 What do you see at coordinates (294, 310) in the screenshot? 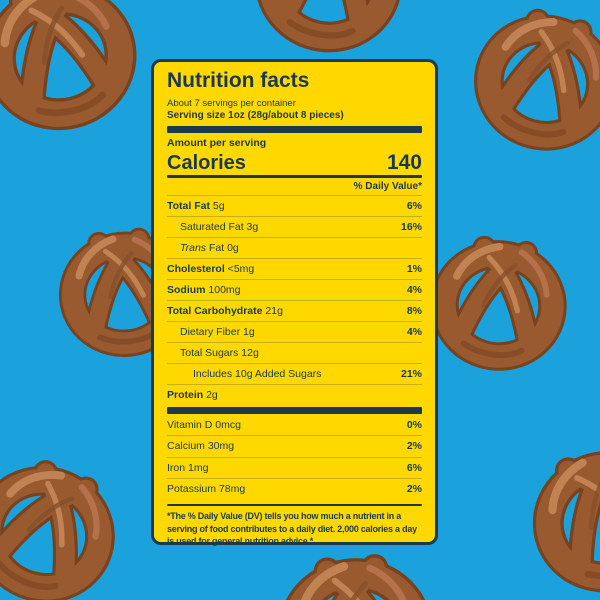
I see `nutrient-row: Total Carbohydrate 21g 8%` at bounding box center [294, 310].